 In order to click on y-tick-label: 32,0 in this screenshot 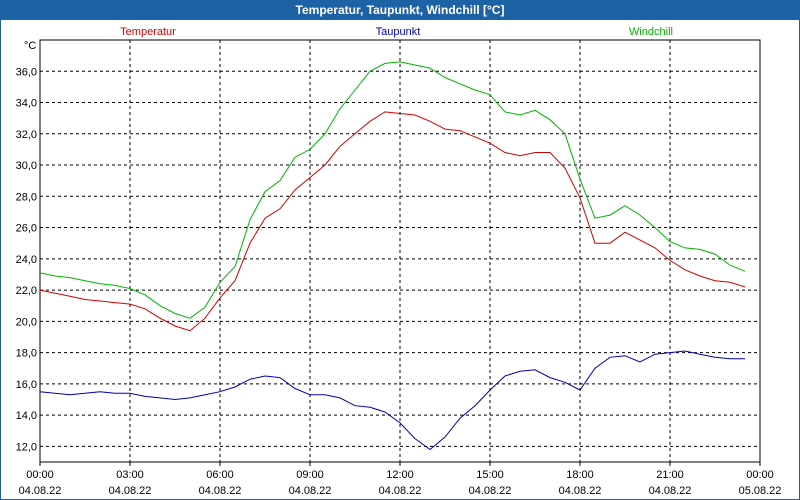, I will do `click(26, 135)`.